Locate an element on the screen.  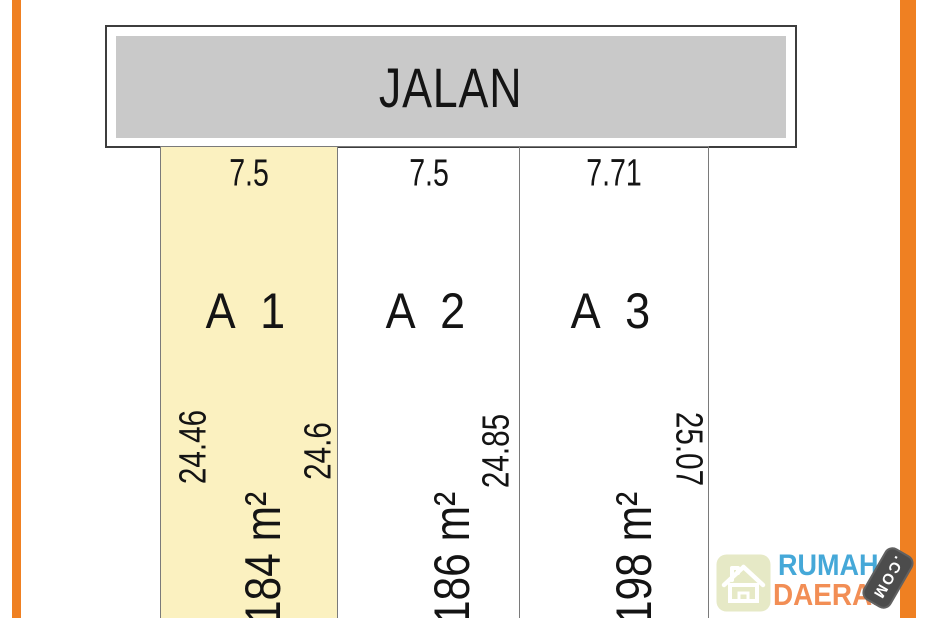
plot-a2-width-label: 7.5 is located at coordinates (428, 173).